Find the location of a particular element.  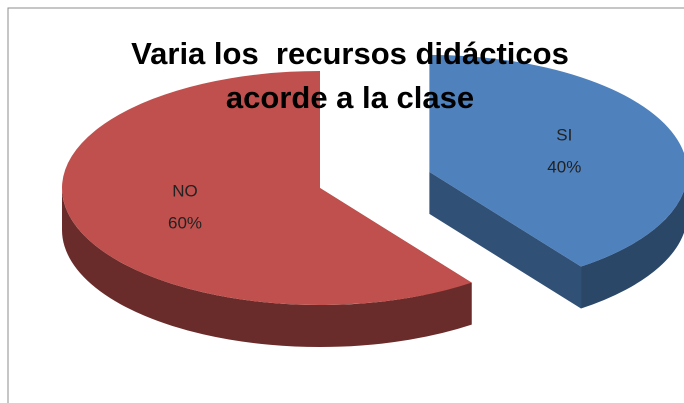

slice-category-label: SI is located at coordinates (564, 134).